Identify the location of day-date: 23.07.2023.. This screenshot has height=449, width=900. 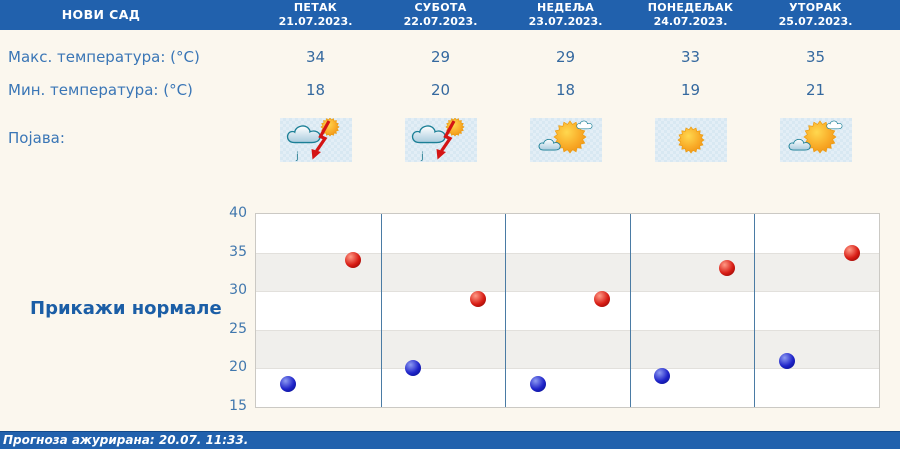
(565, 21).